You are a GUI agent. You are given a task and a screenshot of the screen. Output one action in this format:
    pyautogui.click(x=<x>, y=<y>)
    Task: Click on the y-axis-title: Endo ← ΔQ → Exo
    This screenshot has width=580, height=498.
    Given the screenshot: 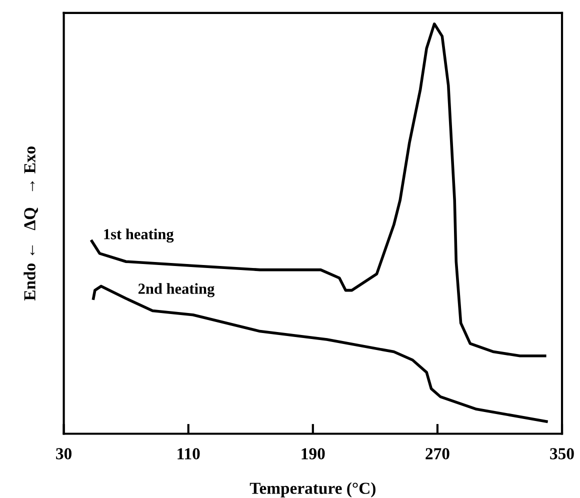 What is the action you would take?
    pyautogui.click(x=31, y=223)
    